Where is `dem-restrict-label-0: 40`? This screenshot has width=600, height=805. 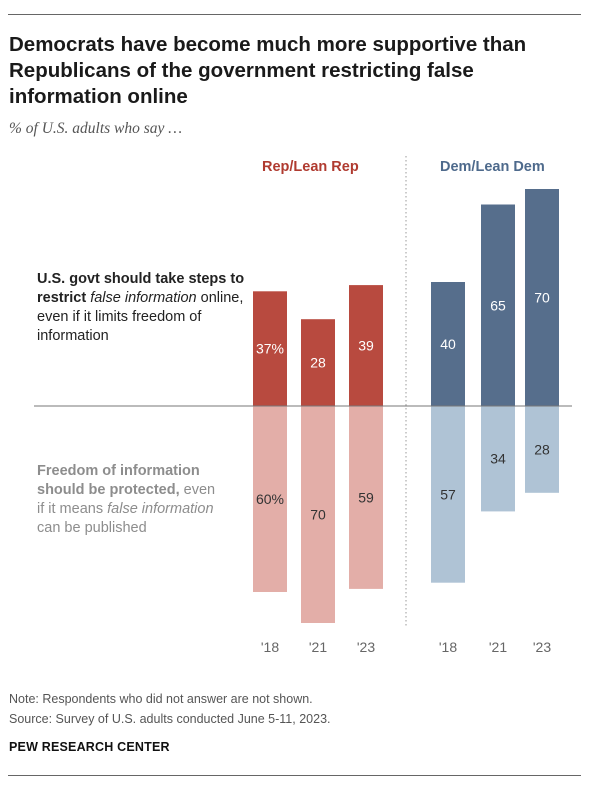 dem-restrict-label-0: 40 is located at coordinates (448, 344).